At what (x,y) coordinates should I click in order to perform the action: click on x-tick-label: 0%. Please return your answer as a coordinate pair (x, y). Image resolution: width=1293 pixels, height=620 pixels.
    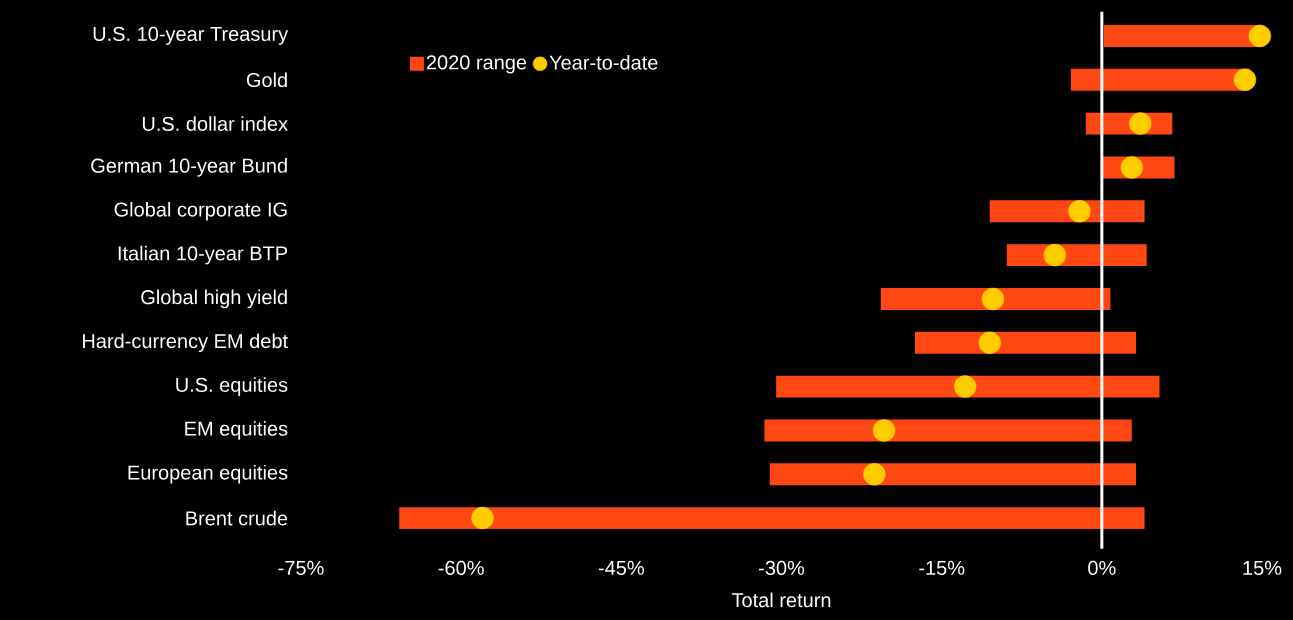
    Looking at the image, I should click on (1102, 568).